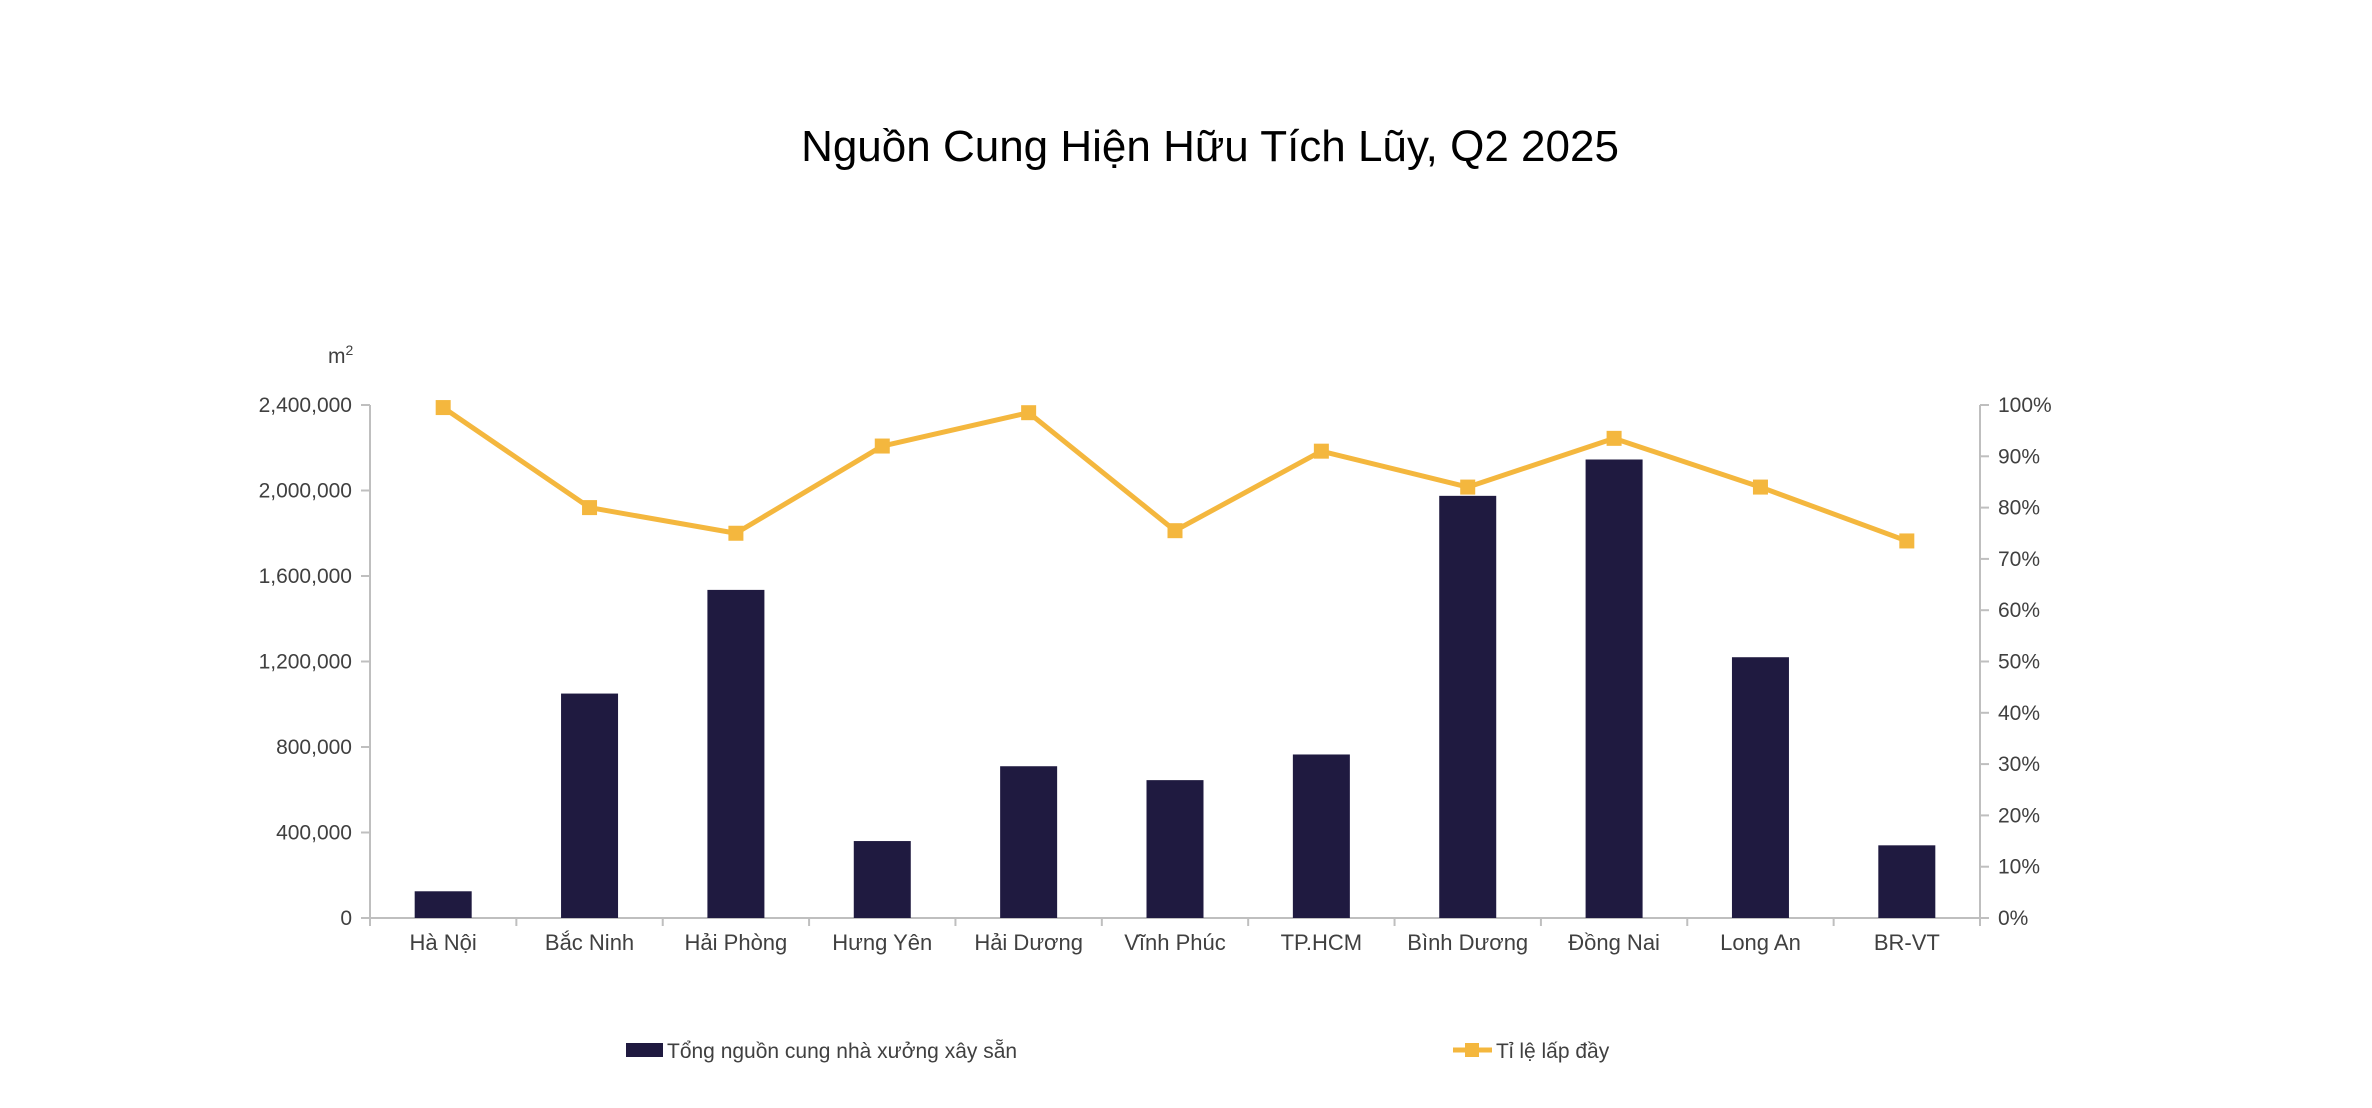  Describe the element at coordinates (305, 405) in the screenshot. I see `left-axis-tick-label: 2,400,000` at that location.